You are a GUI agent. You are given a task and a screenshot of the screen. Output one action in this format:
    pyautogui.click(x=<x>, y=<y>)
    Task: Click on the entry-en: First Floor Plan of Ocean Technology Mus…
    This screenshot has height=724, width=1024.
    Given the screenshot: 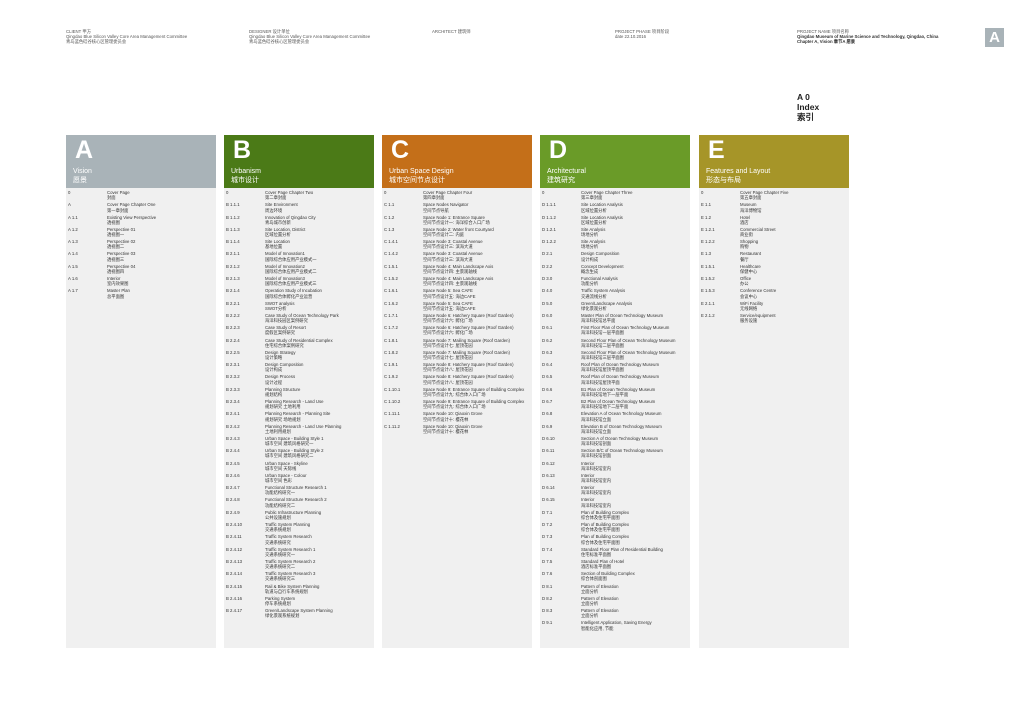 What is the action you would take?
    pyautogui.click(x=625, y=328)
    